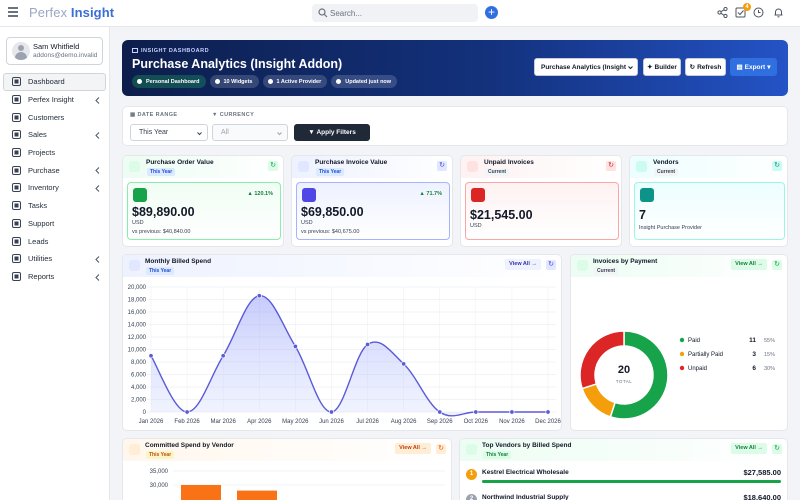 The height and width of the screenshot is (500, 800). I want to click on donut-slice-paid, so click(639, 375).